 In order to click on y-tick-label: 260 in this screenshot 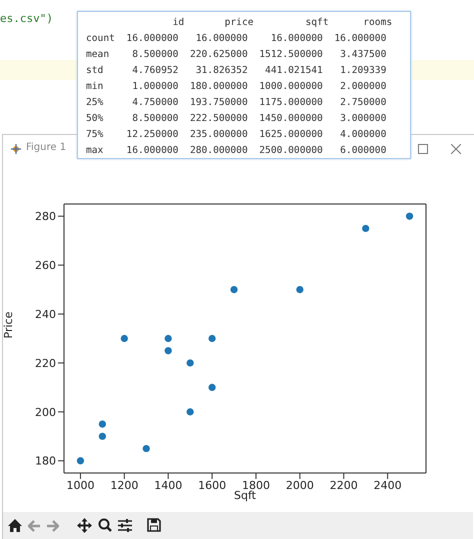, I will do `click(45, 265)`.